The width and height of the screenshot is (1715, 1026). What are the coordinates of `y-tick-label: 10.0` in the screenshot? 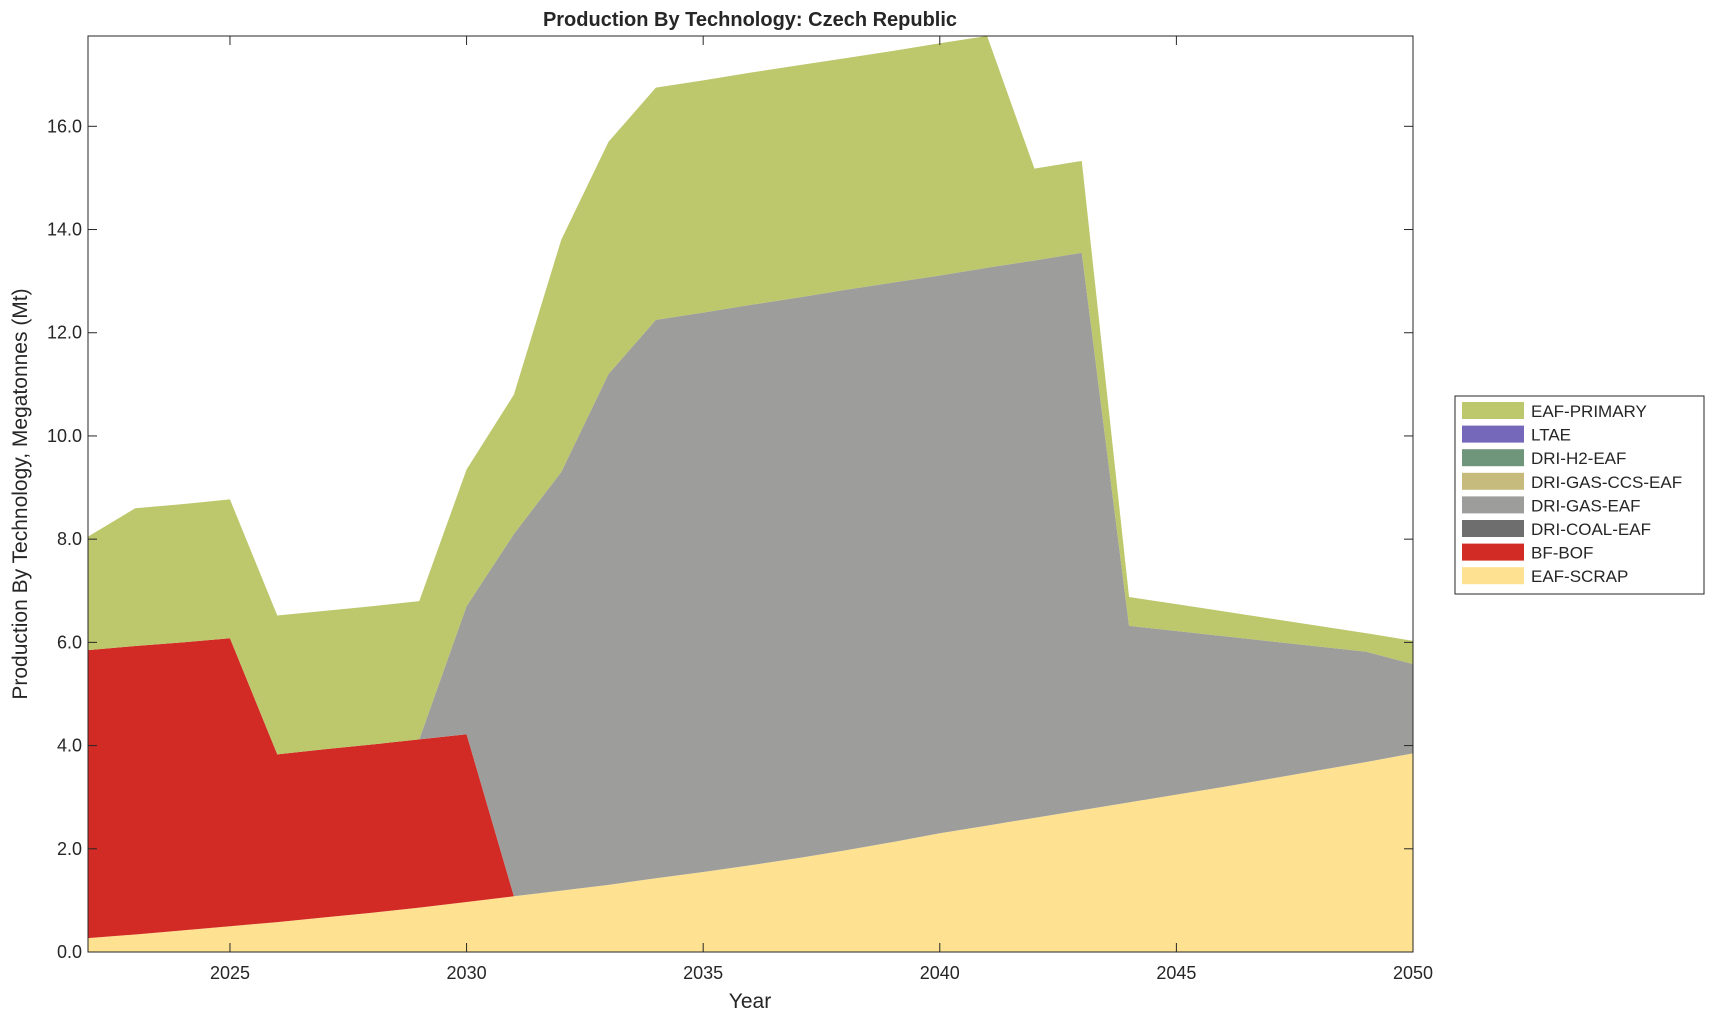 It's located at (64, 436).